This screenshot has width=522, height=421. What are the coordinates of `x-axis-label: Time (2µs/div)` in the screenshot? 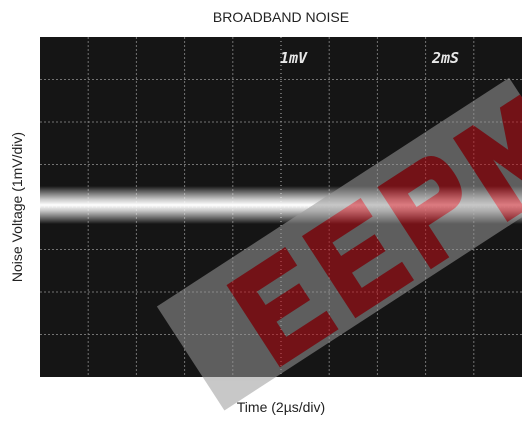 It's located at (281, 407).